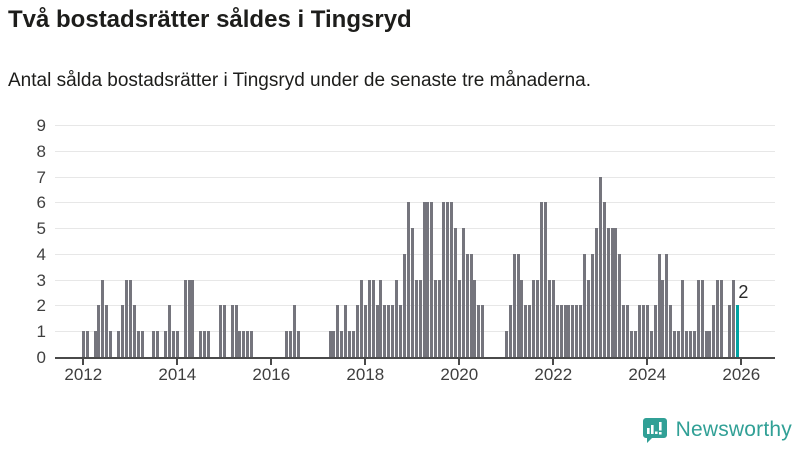 The height and width of the screenshot is (450, 800). I want to click on x-tick-label: 2020, so click(459, 374).